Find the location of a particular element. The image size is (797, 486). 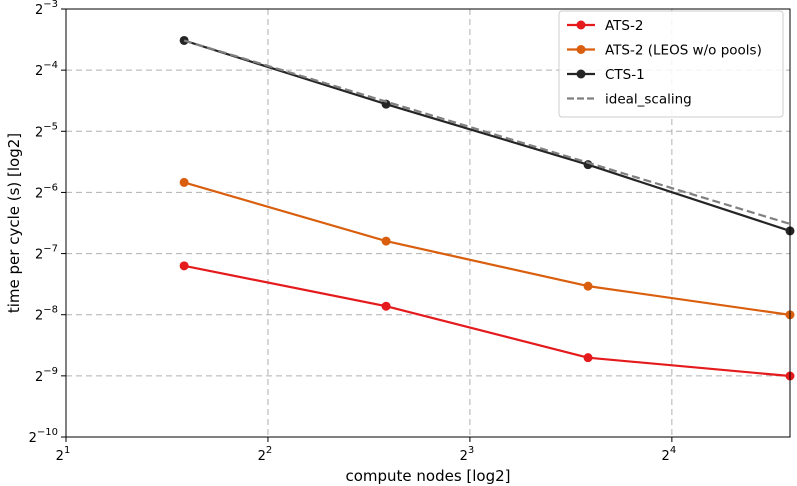

y-tick-label: 2−8 is located at coordinates (46, 314).